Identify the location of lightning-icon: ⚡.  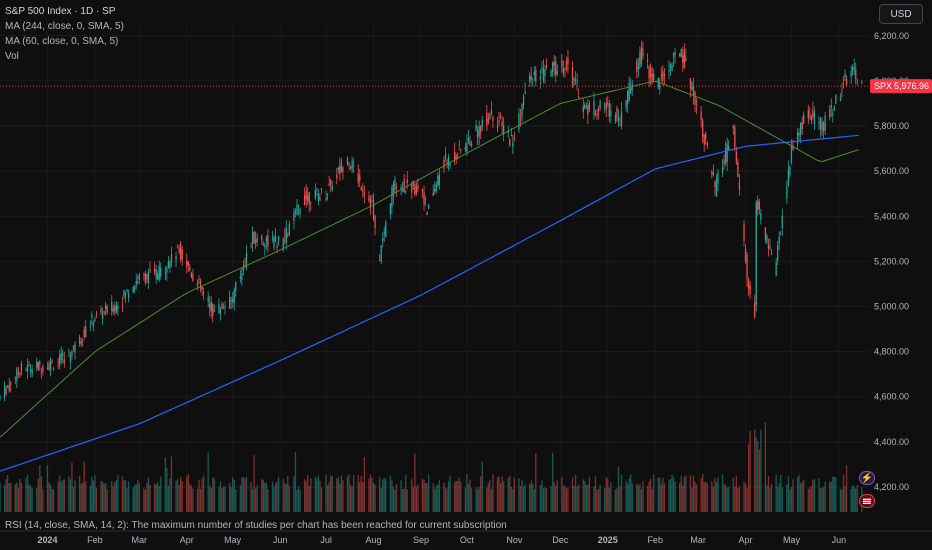
(867, 478).